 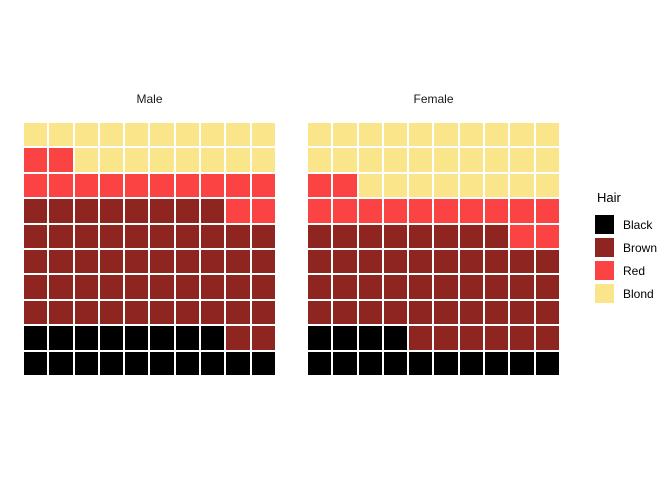 I want to click on legend-swatch-brown, so click(x=604, y=247).